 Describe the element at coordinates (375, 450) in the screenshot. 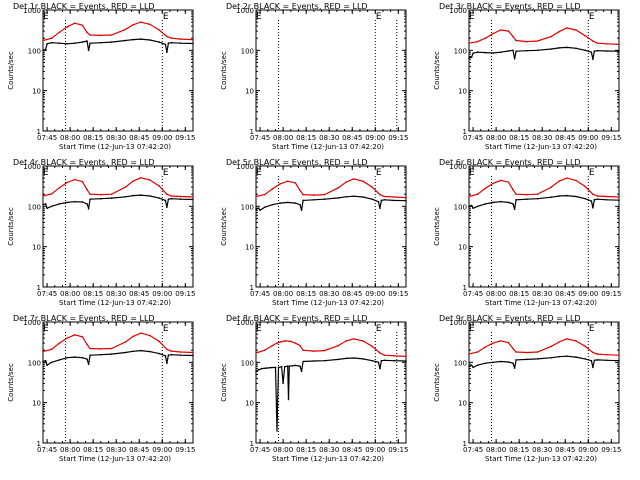

I see `x-tick-label: 09:00` at that location.